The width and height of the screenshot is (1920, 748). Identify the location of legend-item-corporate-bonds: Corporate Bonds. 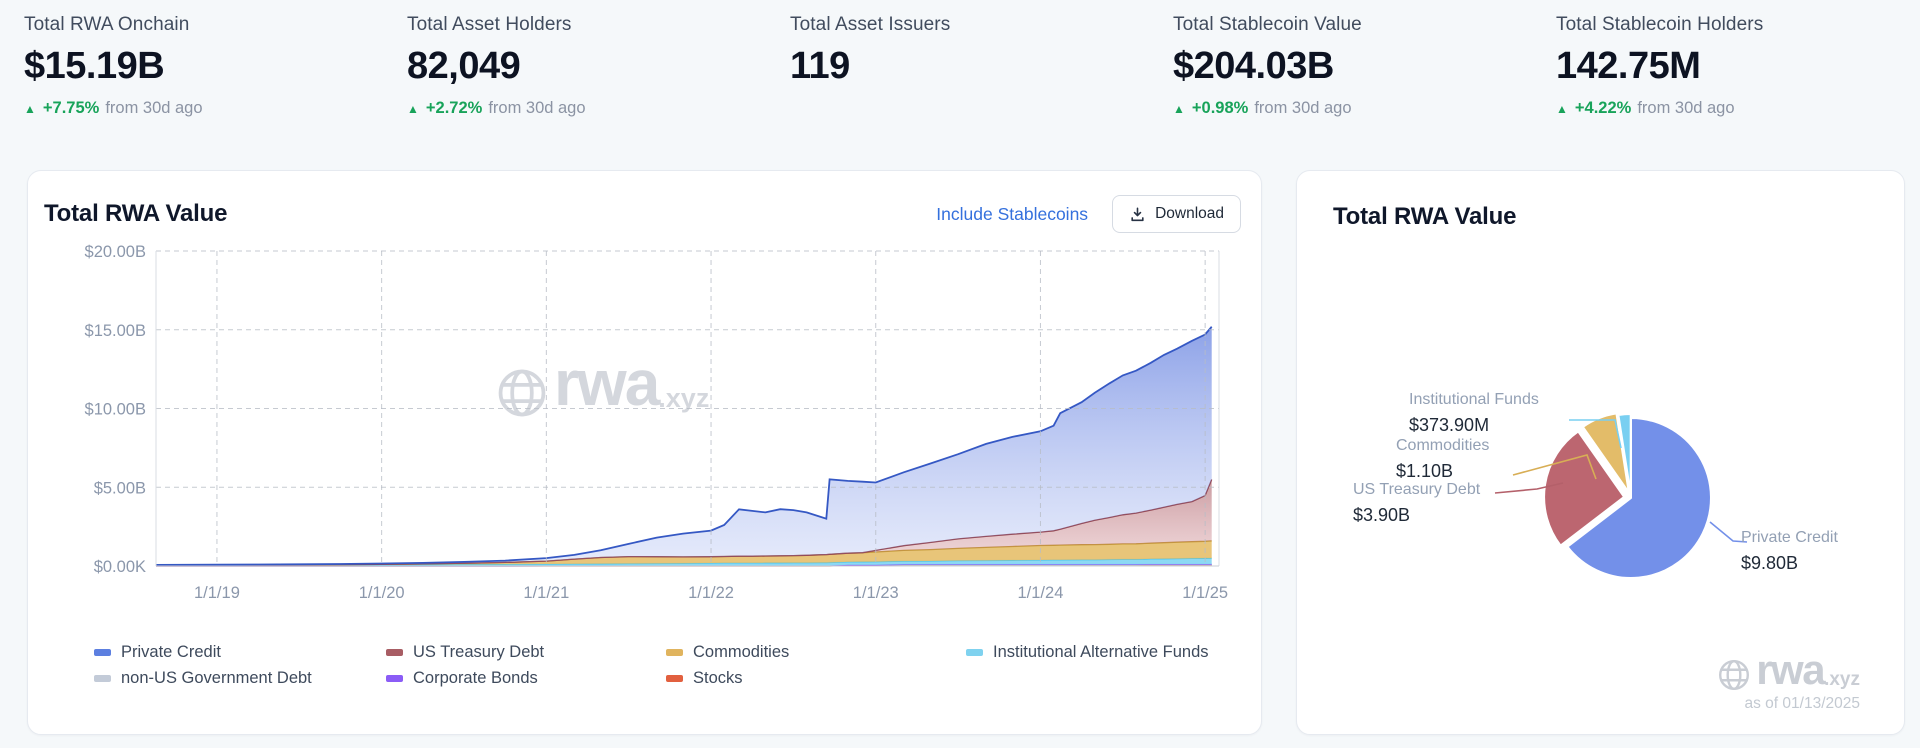
(526, 678).